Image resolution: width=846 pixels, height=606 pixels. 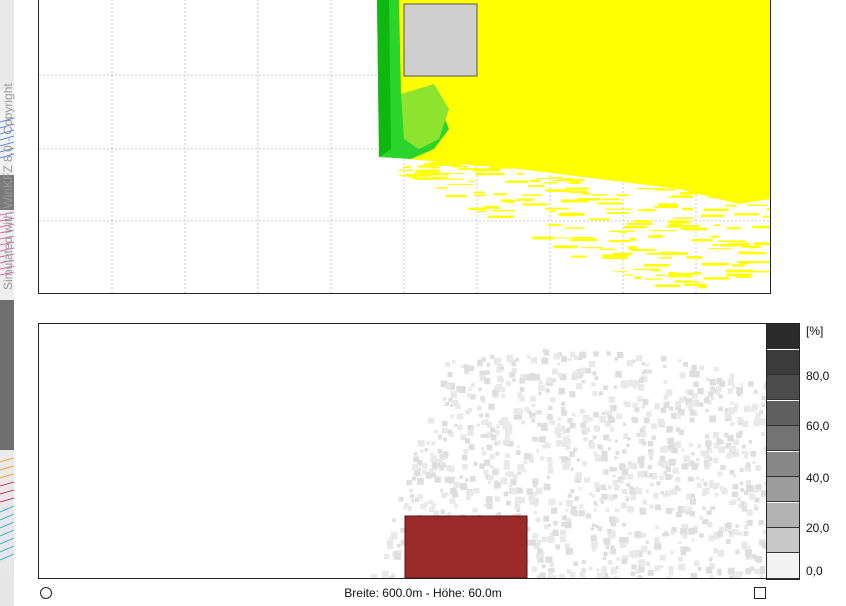 I want to click on left-side-strip, so click(x=7, y=303).